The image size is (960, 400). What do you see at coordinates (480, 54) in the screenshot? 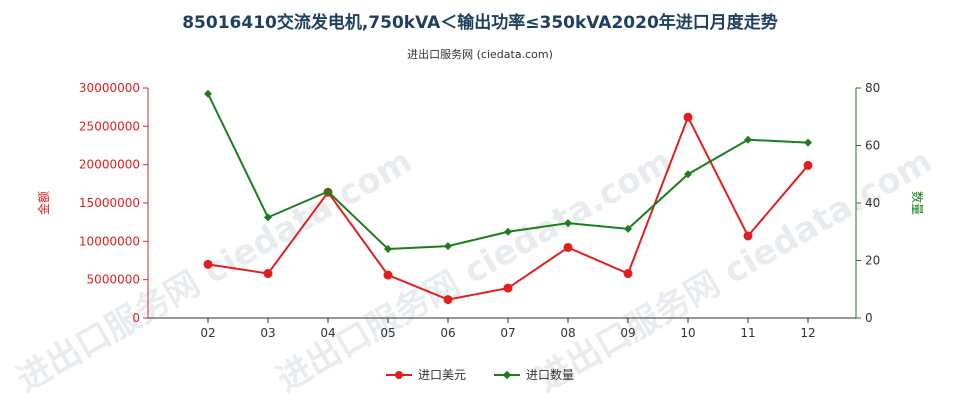
I see `chart-subtitle: 进出口服务网 (ciedata.com)` at bounding box center [480, 54].